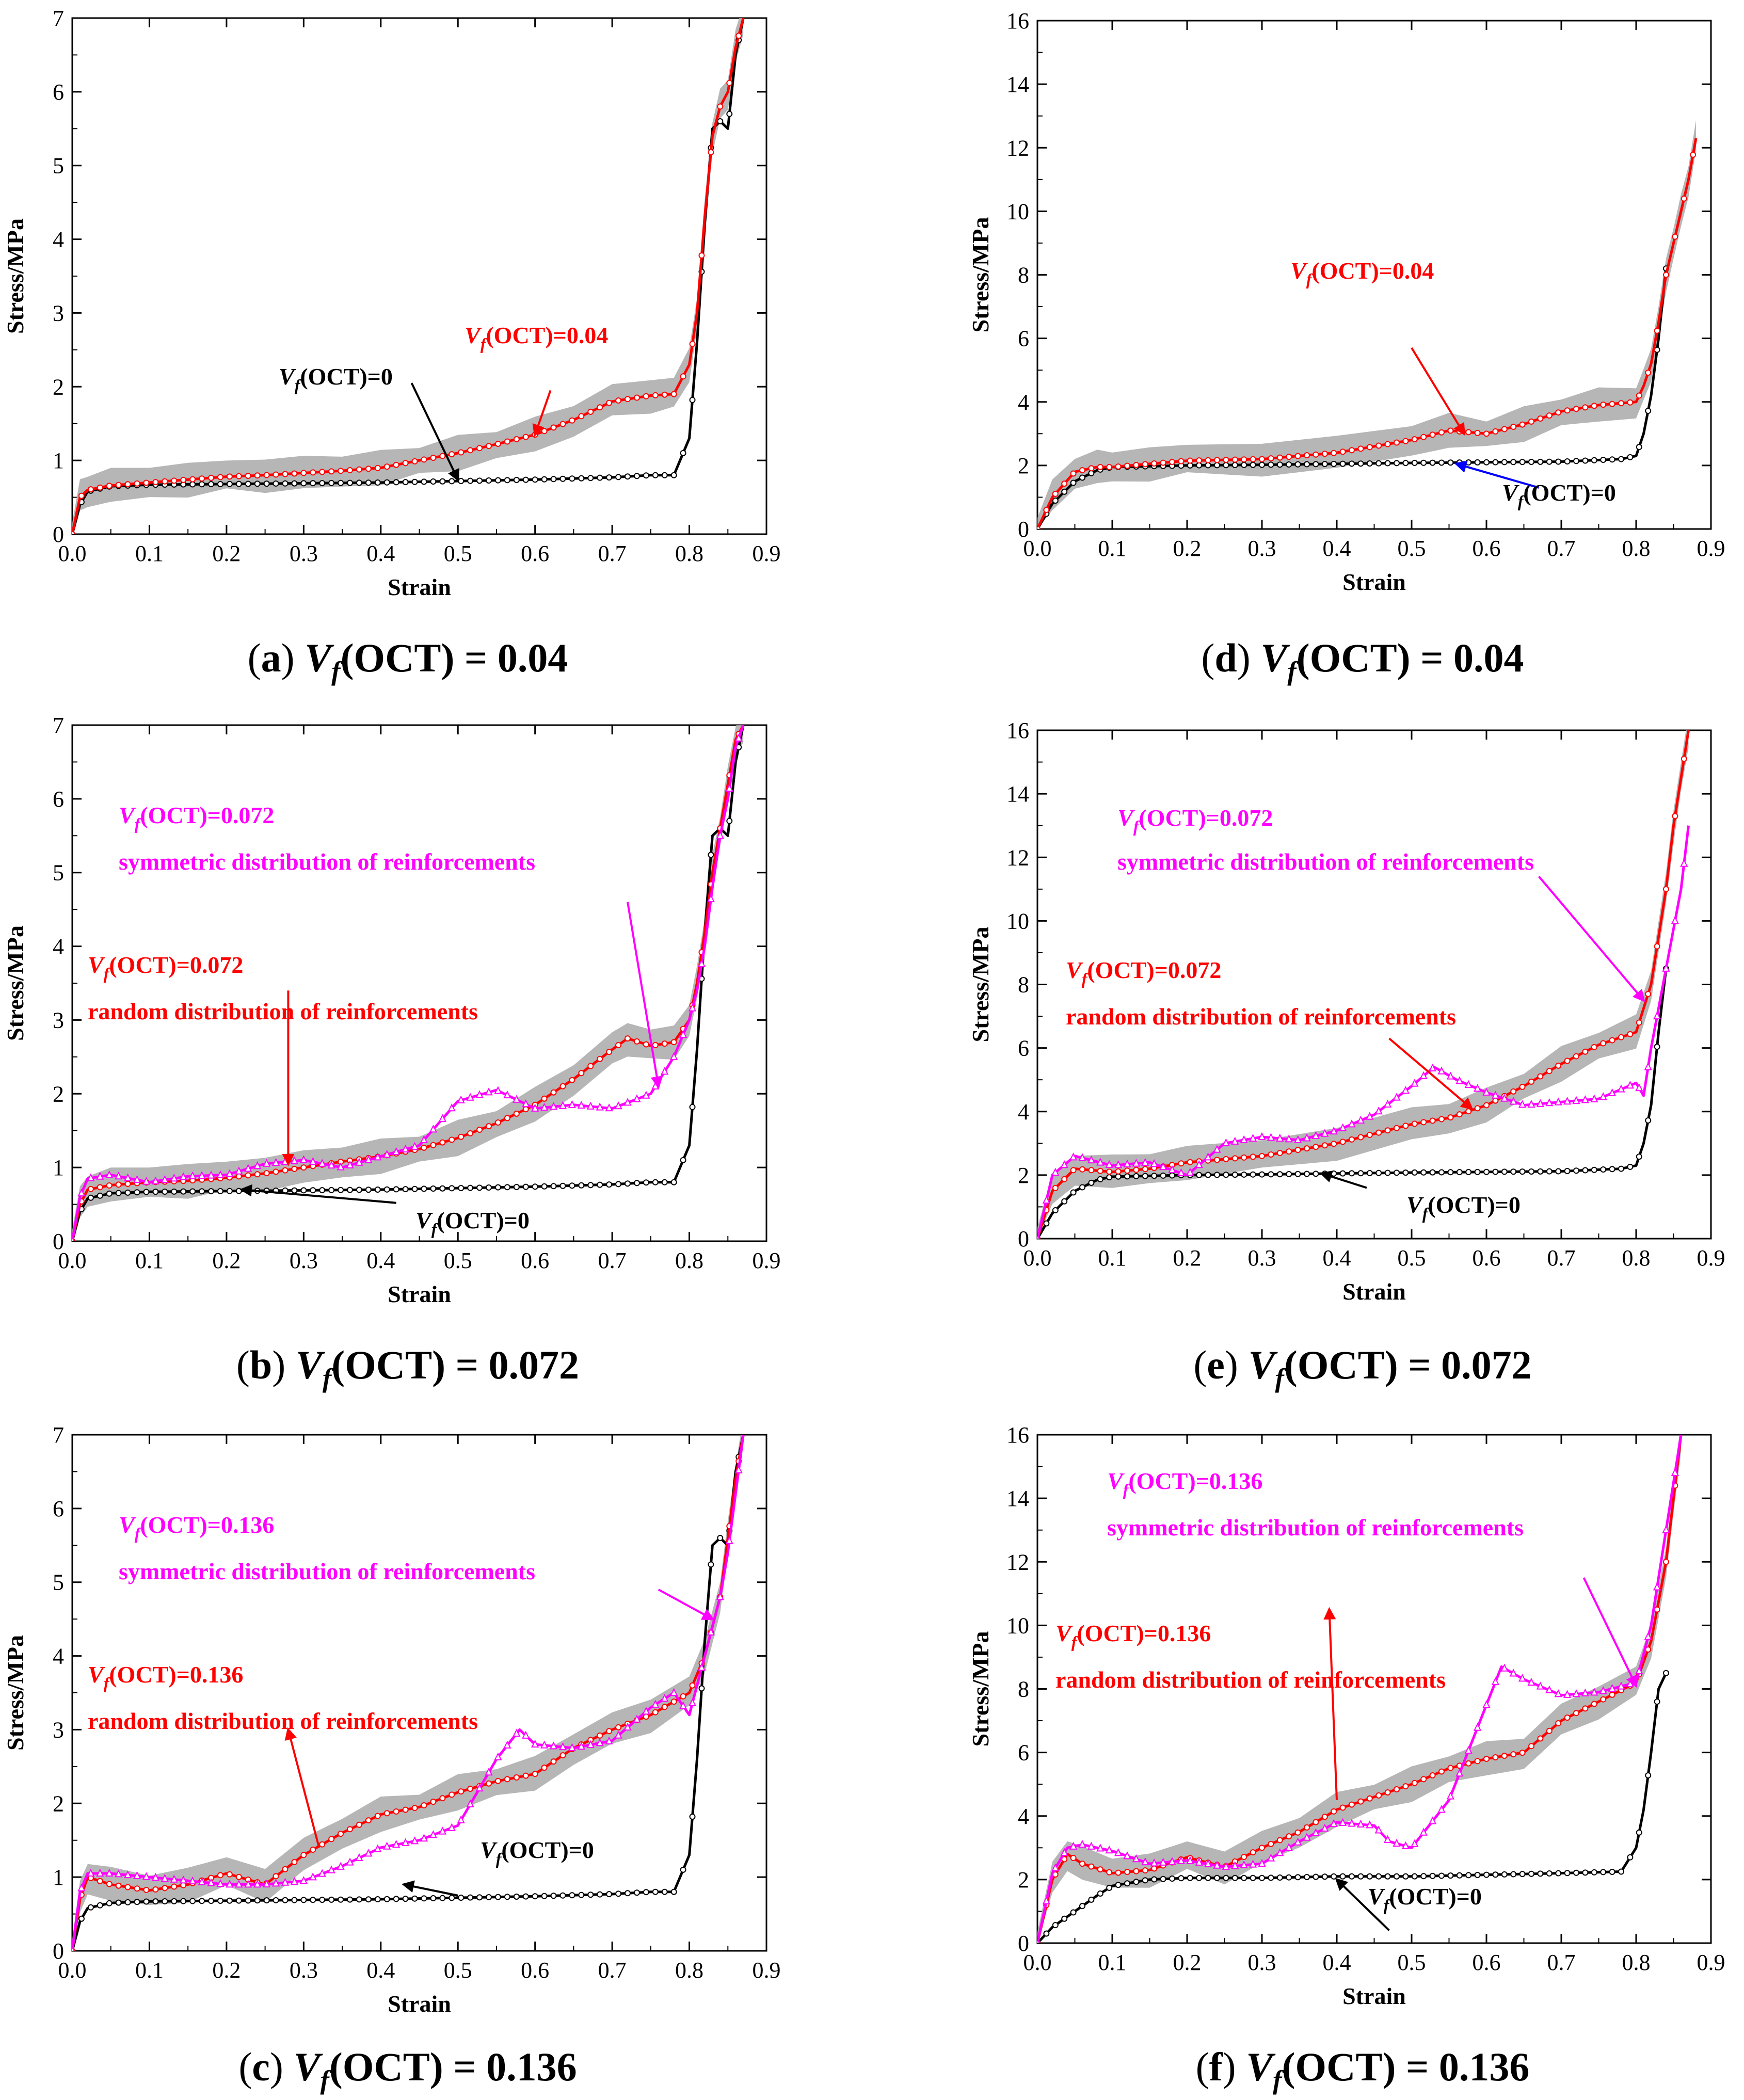 This screenshot has width=1744, height=2100. I want to click on caption-part: (OCT) = 0.04, so click(1410, 657).